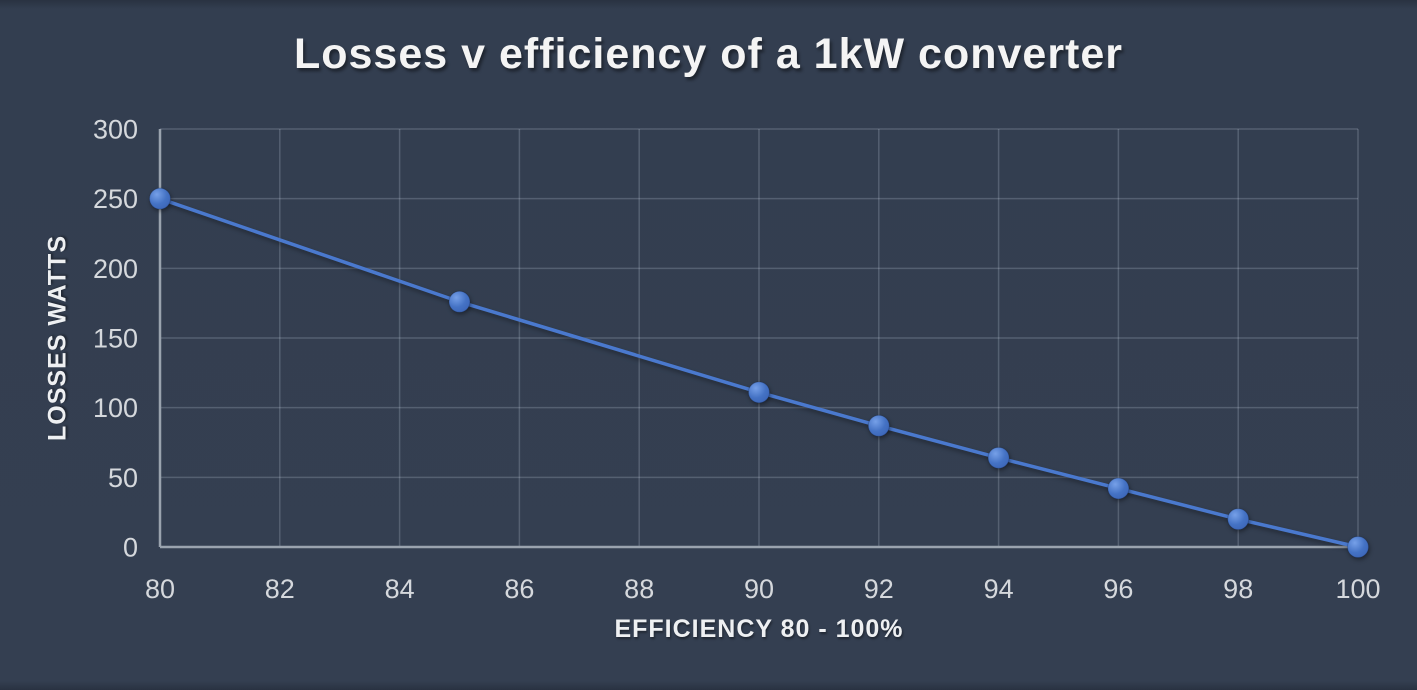 The image size is (1417, 690). What do you see at coordinates (759, 629) in the screenshot?
I see `x-axis-title: EFFICIENCY 80 - 100%` at bounding box center [759, 629].